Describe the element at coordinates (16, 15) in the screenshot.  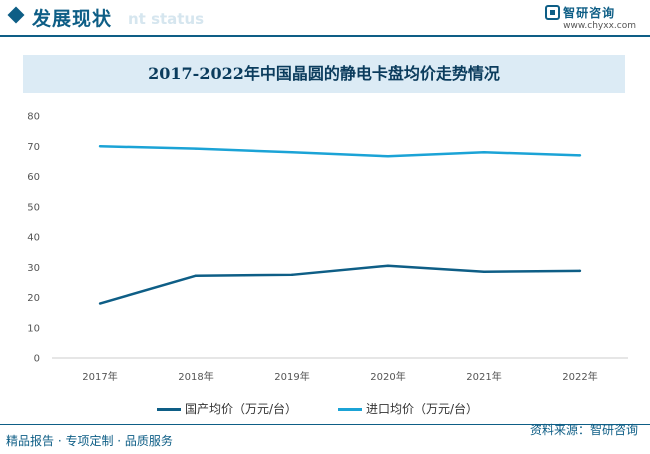
I see `diamond-icon` at that location.